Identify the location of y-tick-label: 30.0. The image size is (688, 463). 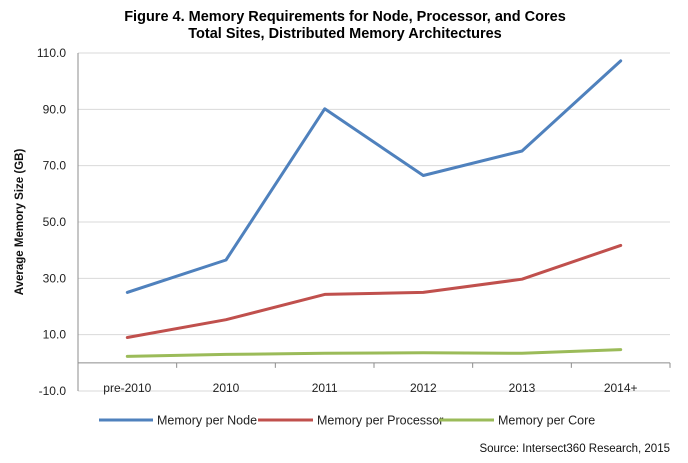
(55, 278).